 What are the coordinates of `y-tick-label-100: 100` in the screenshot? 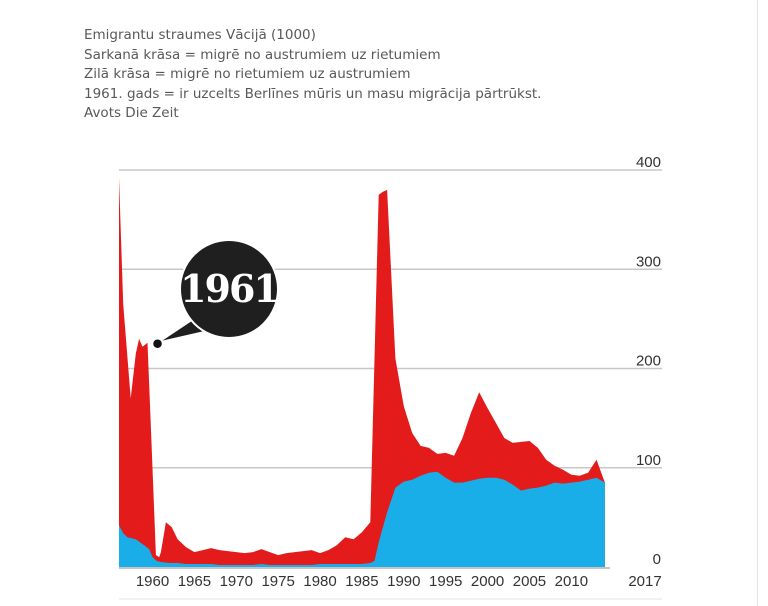 It's located at (648, 460).